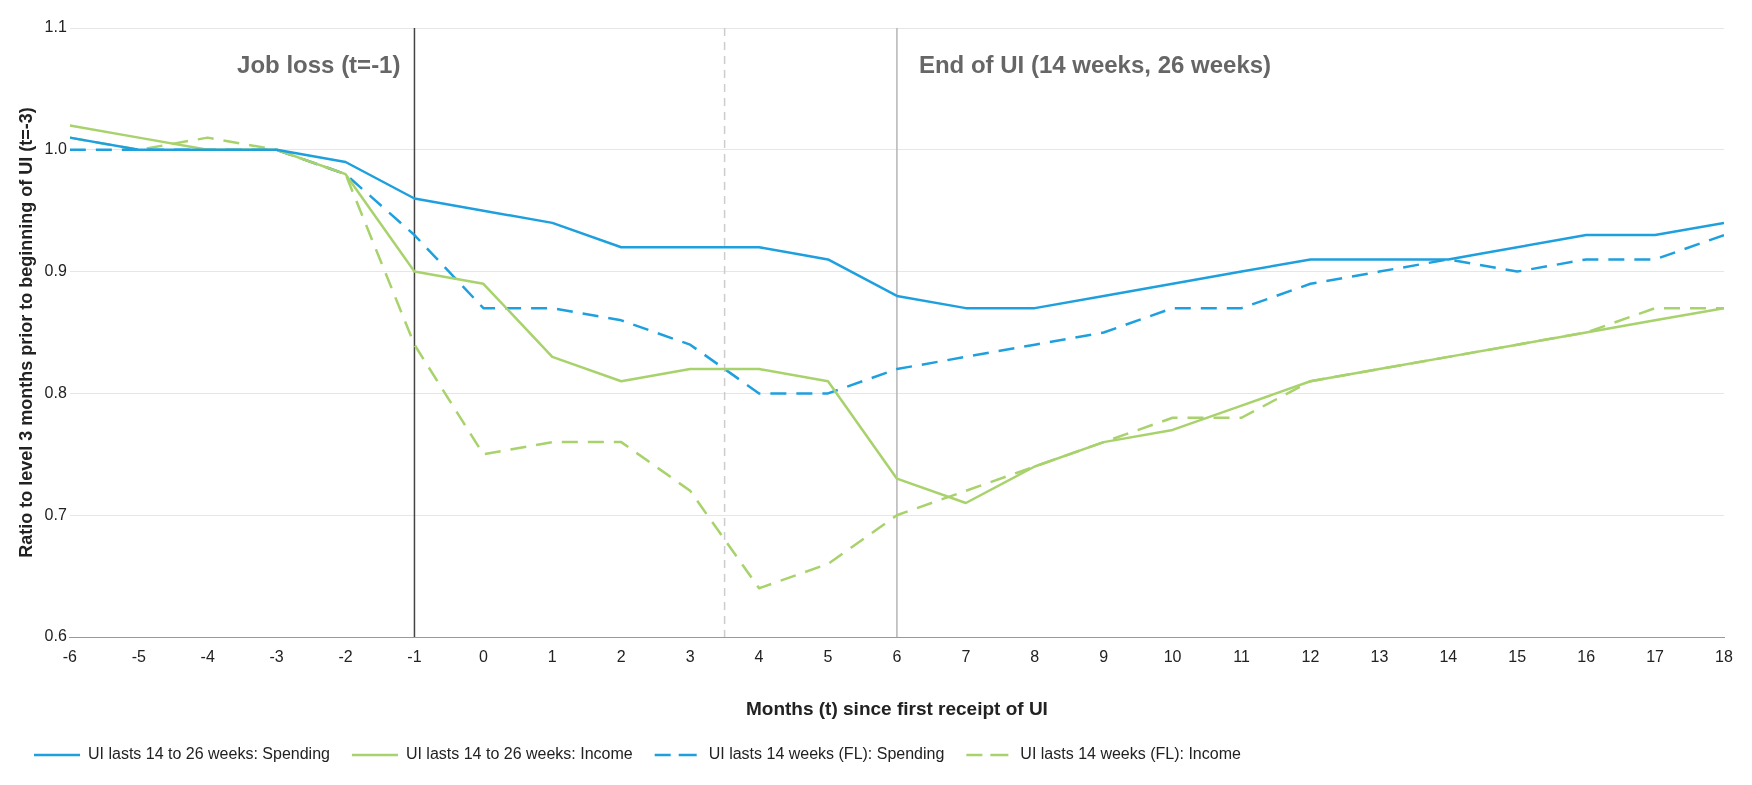  I want to click on x-tick-label: 2, so click(621, 657).